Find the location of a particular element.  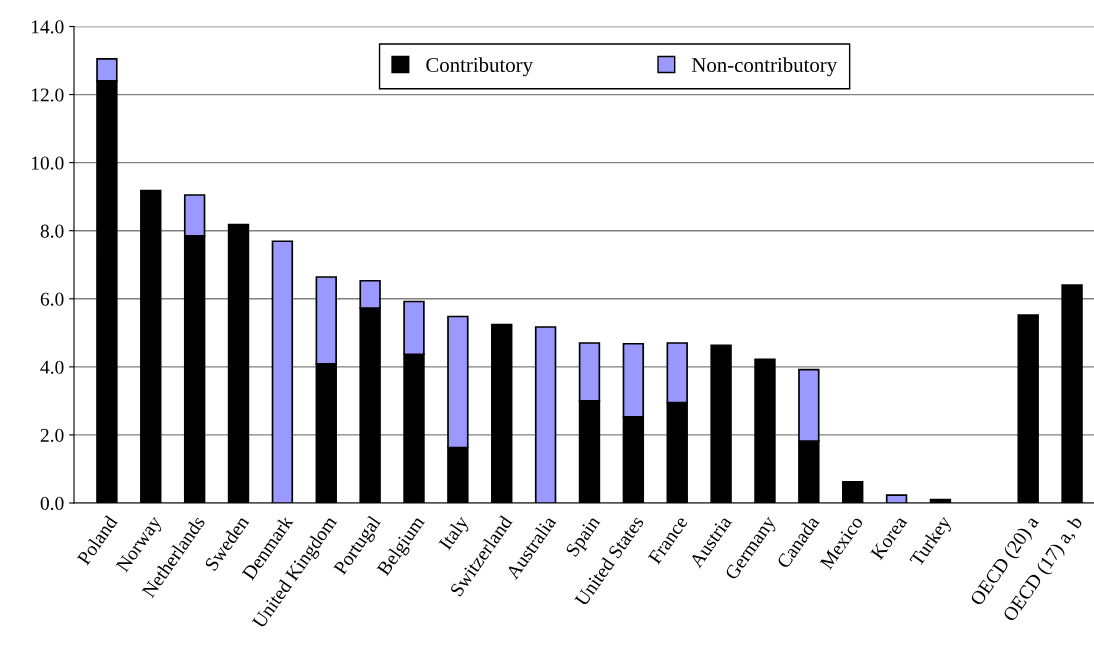

y-tick-label: 14.0 is located at coordinates (47, 27).